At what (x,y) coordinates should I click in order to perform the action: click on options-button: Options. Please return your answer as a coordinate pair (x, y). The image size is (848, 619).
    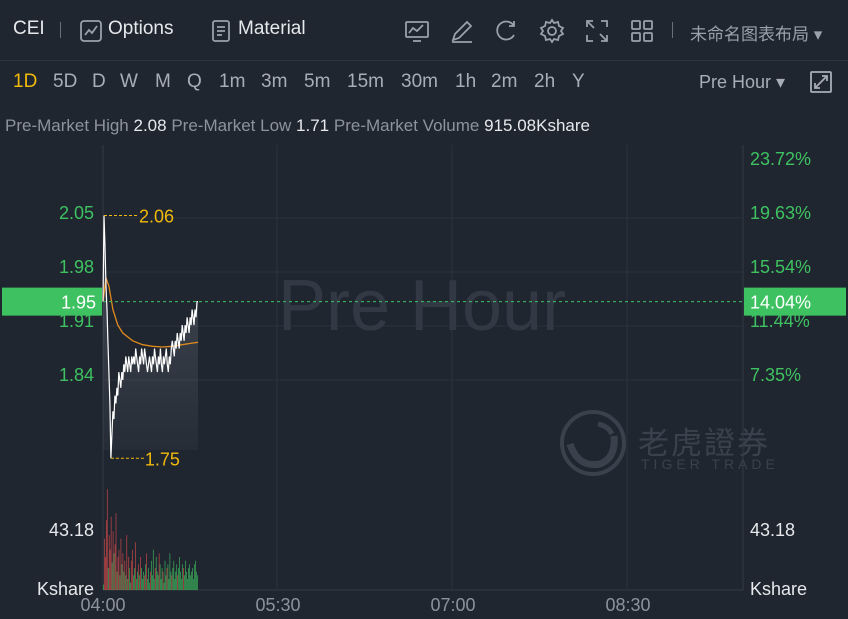
    Looking at the image, I should click on (141, 28).